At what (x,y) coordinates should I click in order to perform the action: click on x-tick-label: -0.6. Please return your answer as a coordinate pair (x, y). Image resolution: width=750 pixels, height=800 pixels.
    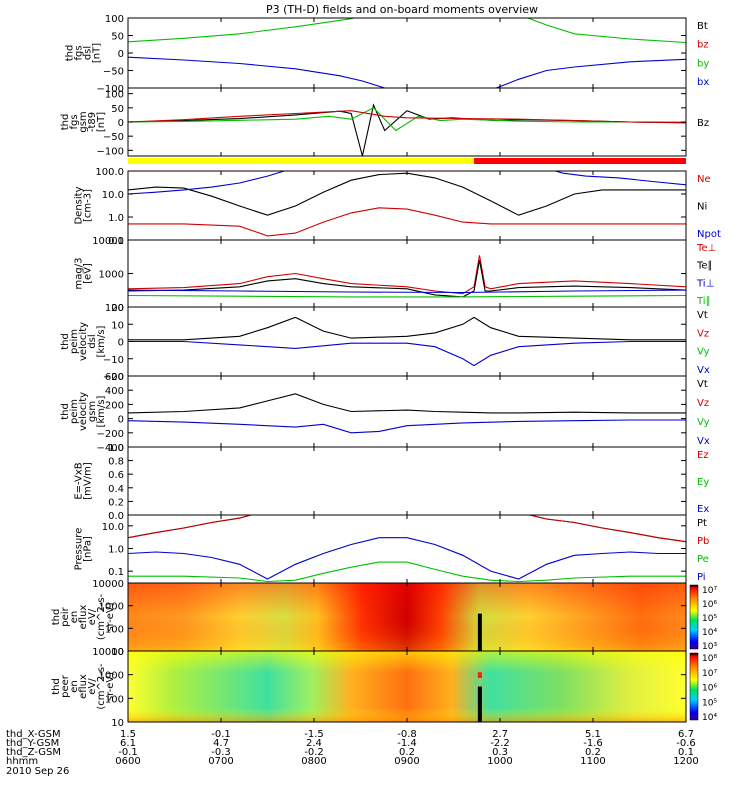
    Looking at the image, I should click on (686, 743).